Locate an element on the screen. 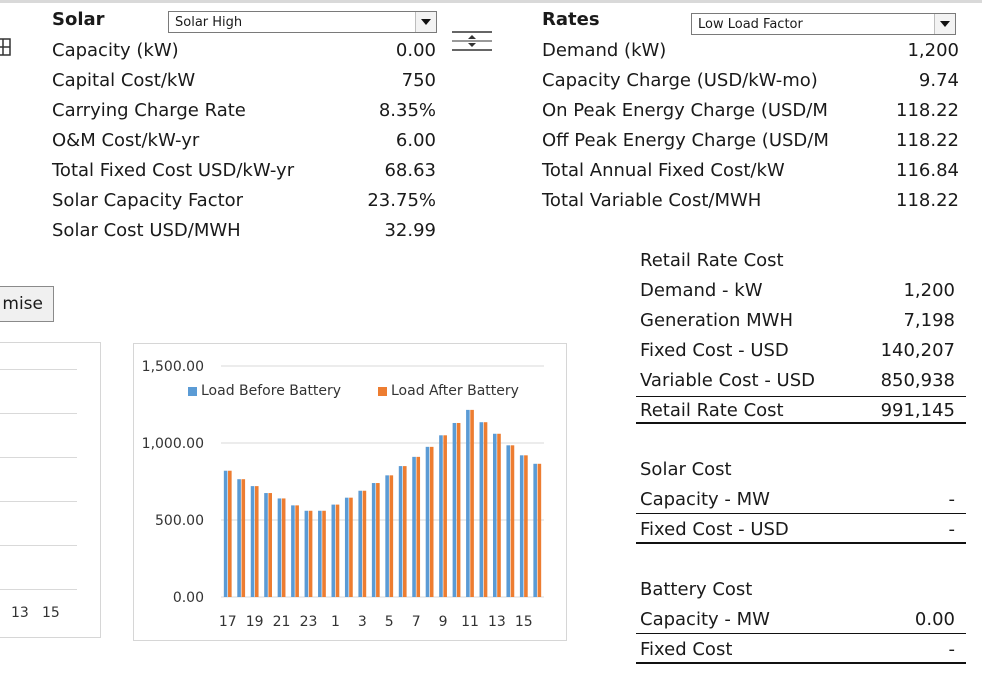  spinner-control is located at coordinates (472, 41).